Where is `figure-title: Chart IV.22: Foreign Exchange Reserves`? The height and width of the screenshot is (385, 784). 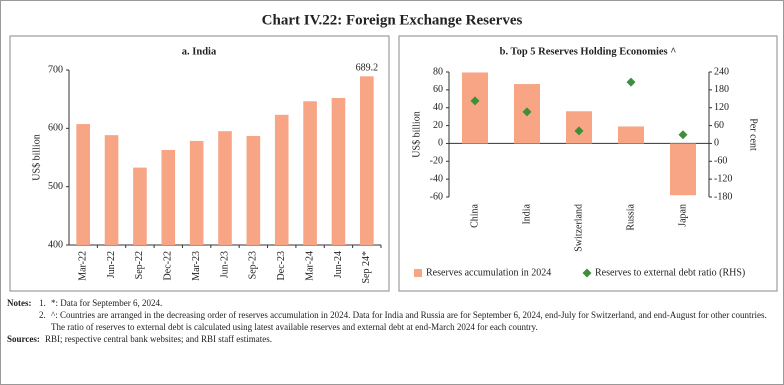
figure-title: Chart IV.22: Foreign Exchange Reserves is located at coordinates (392, 20).